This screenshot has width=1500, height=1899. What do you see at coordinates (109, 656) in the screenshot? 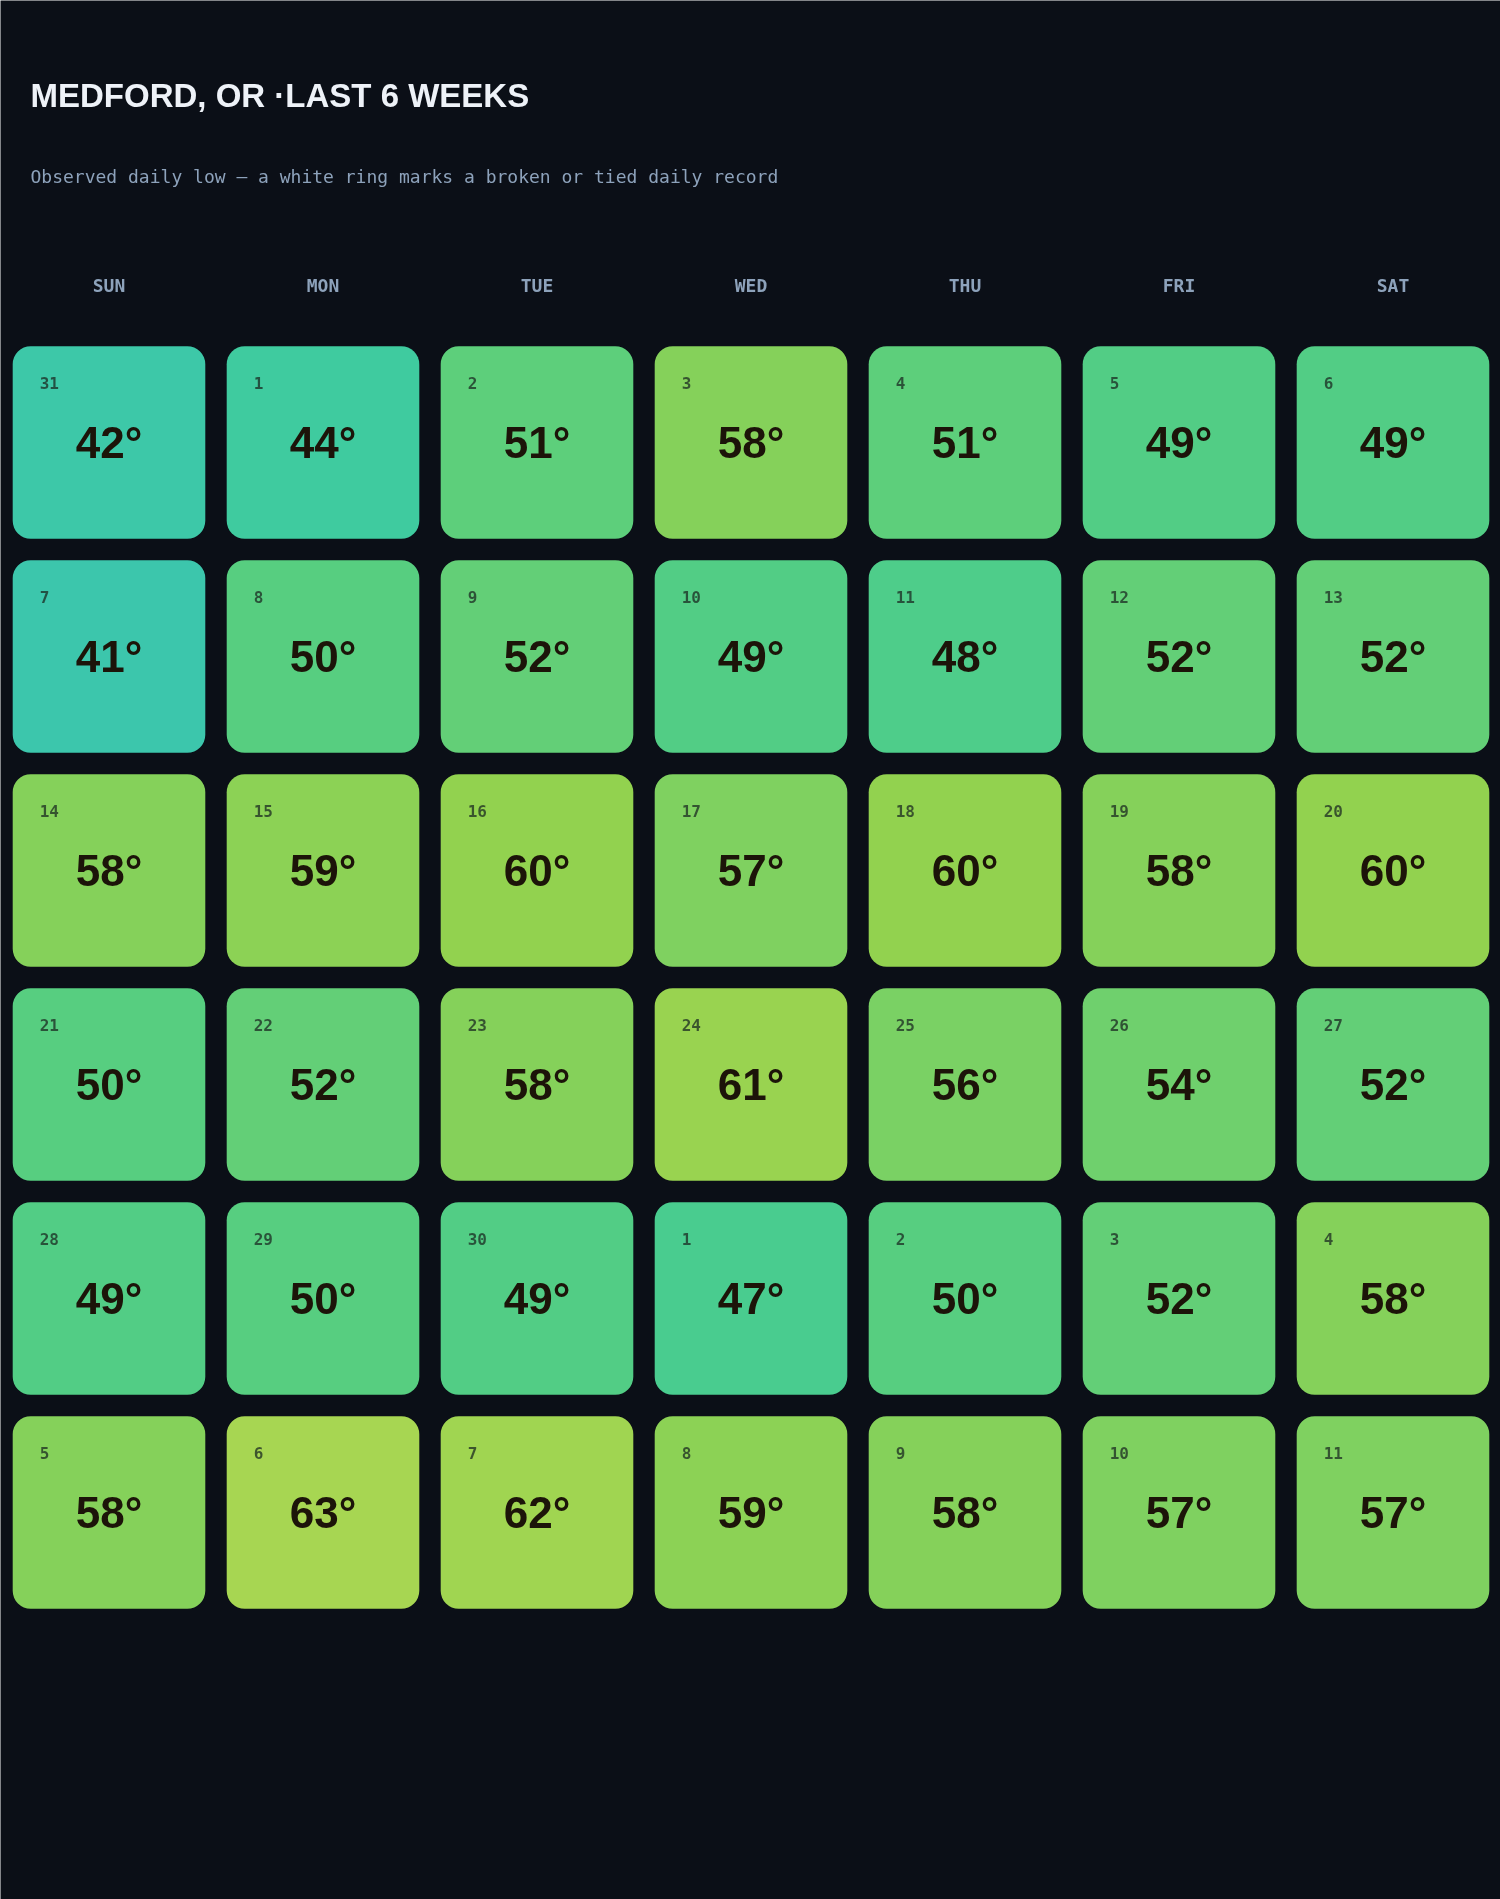
I see `data-label: 41°` at bounding box center [109, 656].